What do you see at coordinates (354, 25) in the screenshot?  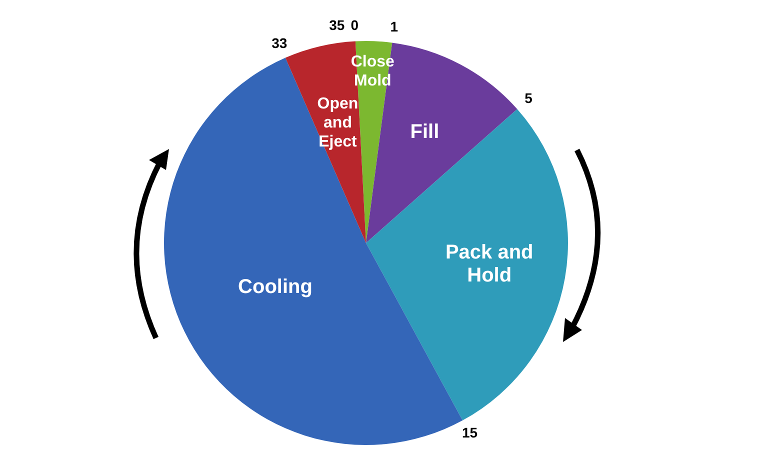 I see `text: 0` at bounding box center [354, 25].